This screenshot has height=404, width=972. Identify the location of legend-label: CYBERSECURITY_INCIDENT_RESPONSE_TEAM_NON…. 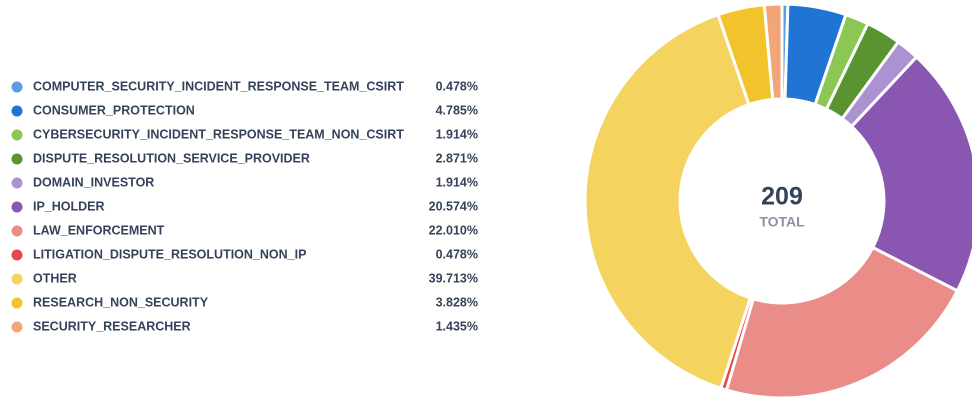
(218, 134).